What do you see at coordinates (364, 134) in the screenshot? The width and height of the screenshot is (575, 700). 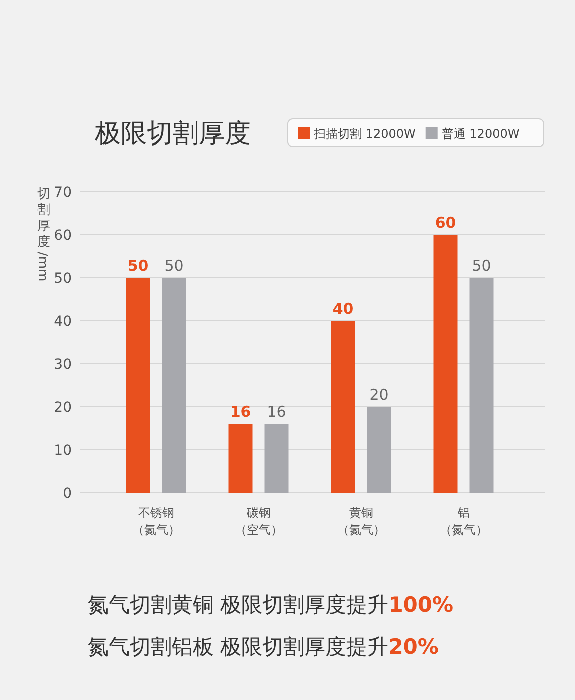 I see `legend-label: 扫描切割 12000W` at bounding box center [364, 134].